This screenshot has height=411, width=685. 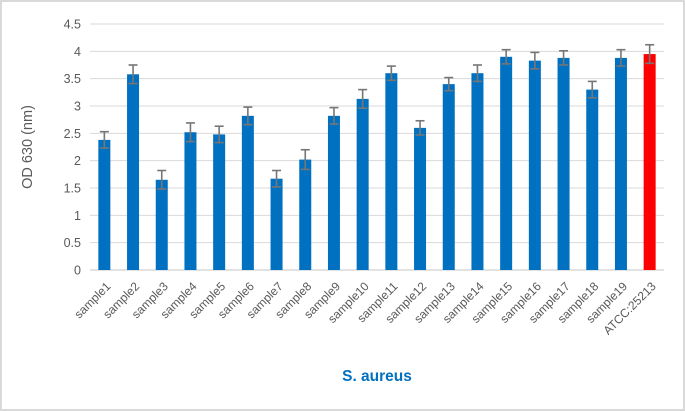 What do you see at coordinates (448, 177) in the screenshot?
I see `bar-sample13` at bounding box center [448, 177].